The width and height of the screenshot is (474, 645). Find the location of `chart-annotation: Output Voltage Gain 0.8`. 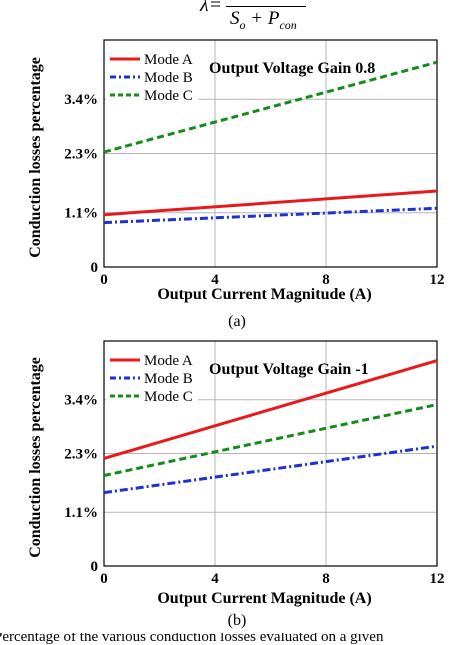

chart-annotation: Output Voltage Gain 0.8 is located at coordinates (292, 68).